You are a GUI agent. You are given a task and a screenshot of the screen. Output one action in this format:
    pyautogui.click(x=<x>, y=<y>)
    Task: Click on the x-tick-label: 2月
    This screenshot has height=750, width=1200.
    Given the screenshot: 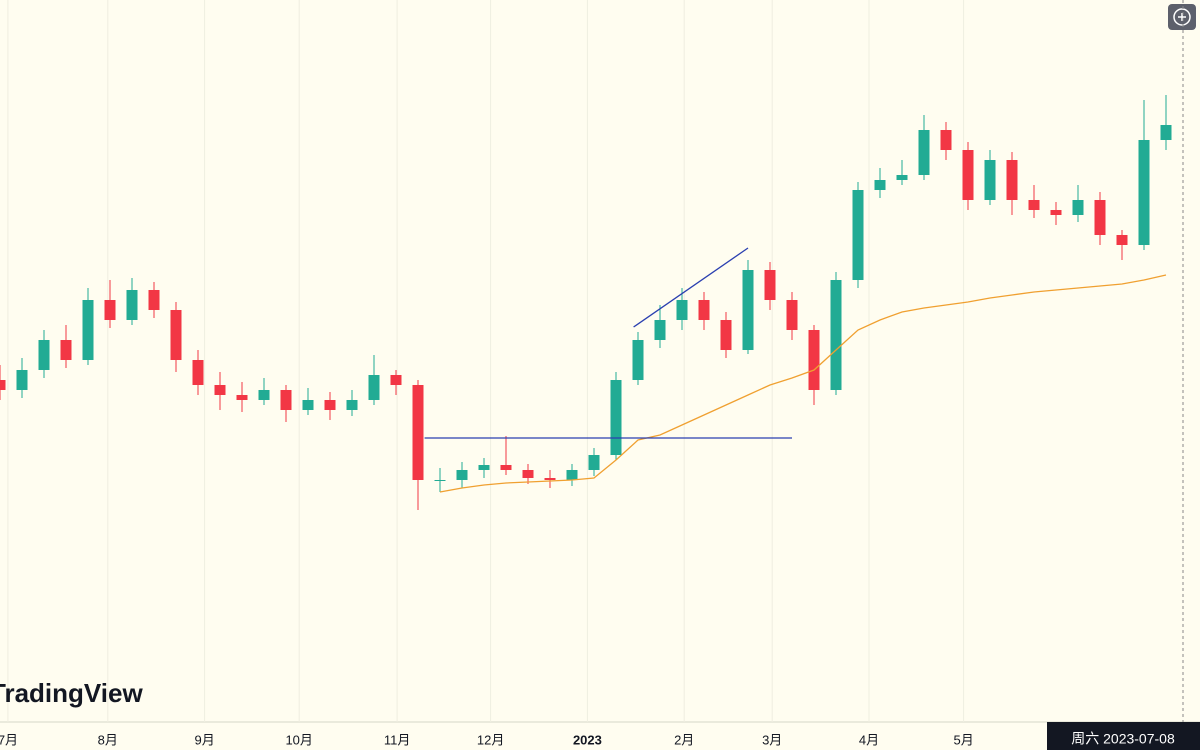 What is the action you would take?
    pyautogui.click(x=684, y=739)
    